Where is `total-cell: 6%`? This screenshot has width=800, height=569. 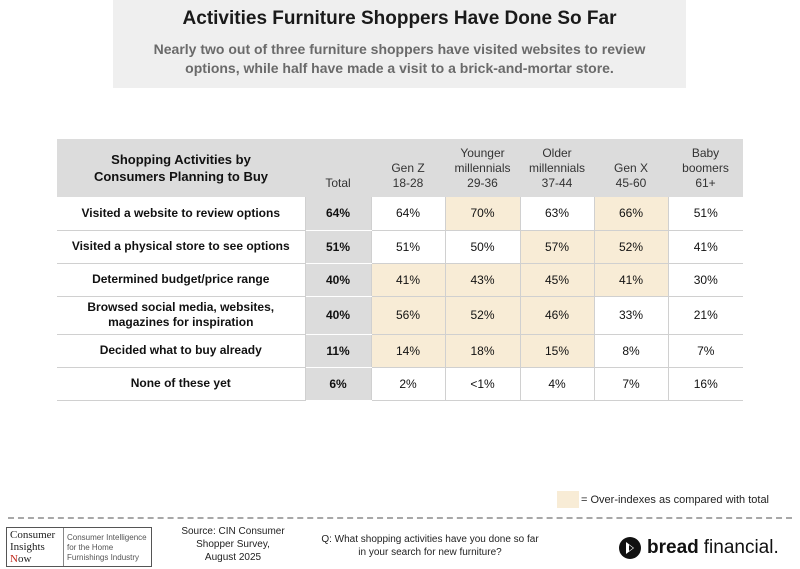 total-cell: 6% is located at coordinates (338, 384).